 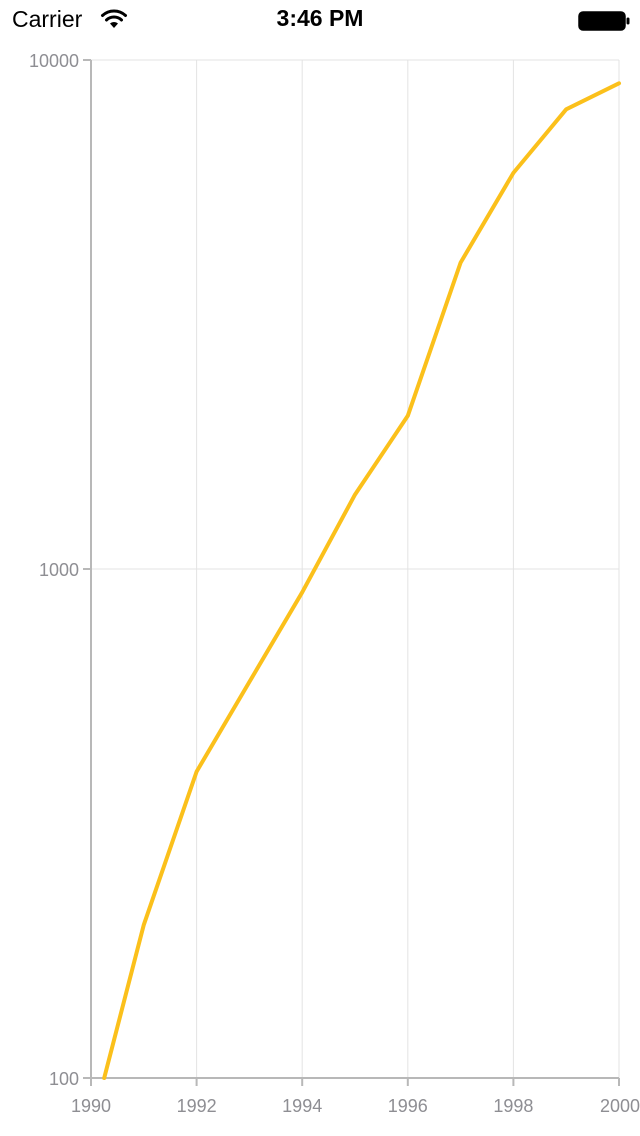 I want to click on y-tick-label: 10000, so click(x=54, y=61).